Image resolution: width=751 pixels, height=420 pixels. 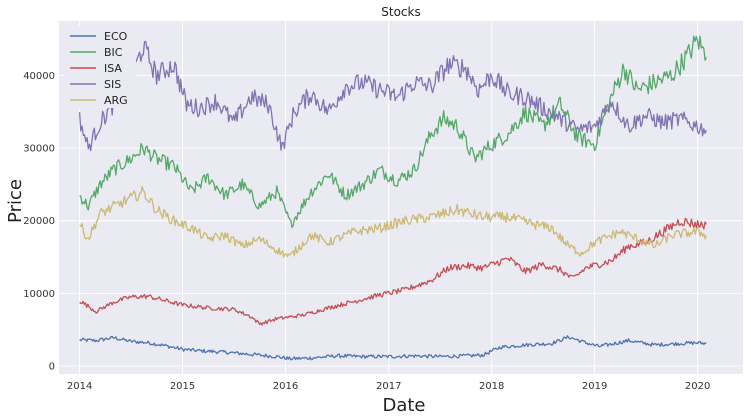 I want to click on y-tick-labels: 0 10000 20000 30000 40000, so click(x=39, y=222).